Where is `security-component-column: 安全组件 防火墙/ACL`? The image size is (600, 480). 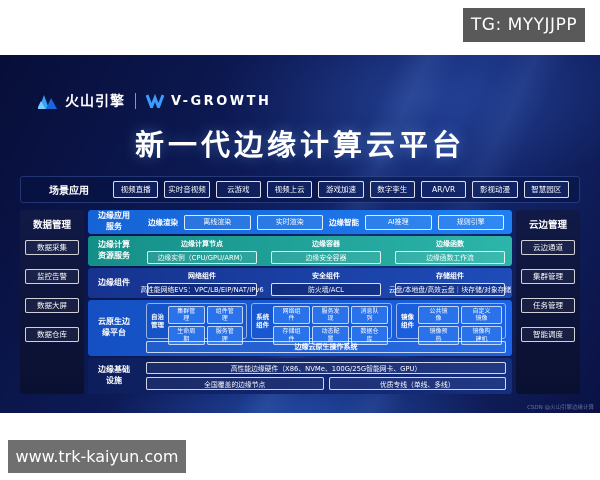
security-component-column: 安全组件 防火墙/ACL is located at coordinates (326, 283).